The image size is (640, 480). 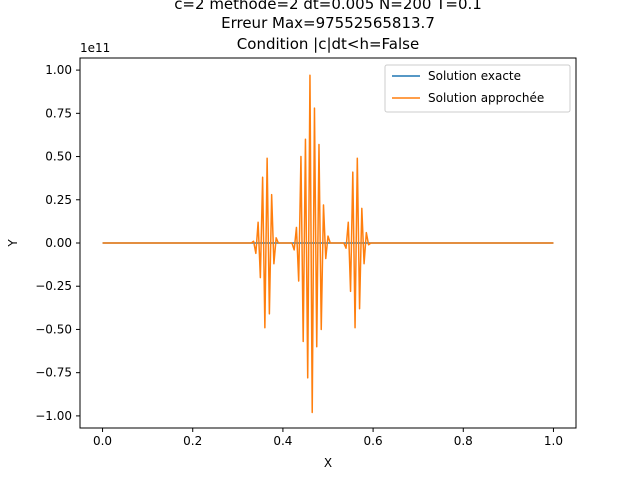 What do you see at coordinates (58, 157) in the screenshot?
I see `y-tick-label: 0.50` at bounding box center [58, 157].